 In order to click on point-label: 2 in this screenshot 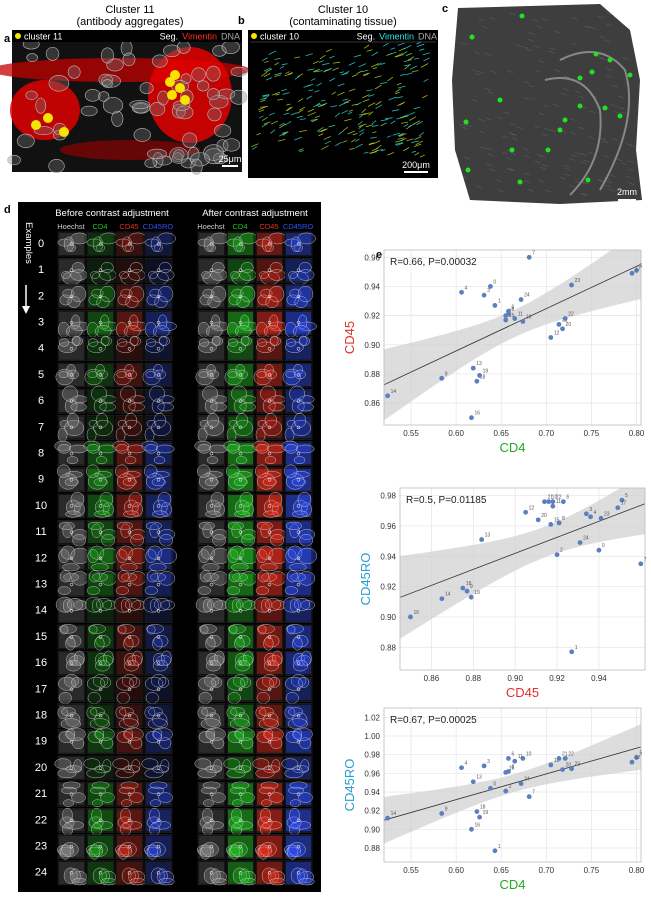, I will do `click(510, 787)`.